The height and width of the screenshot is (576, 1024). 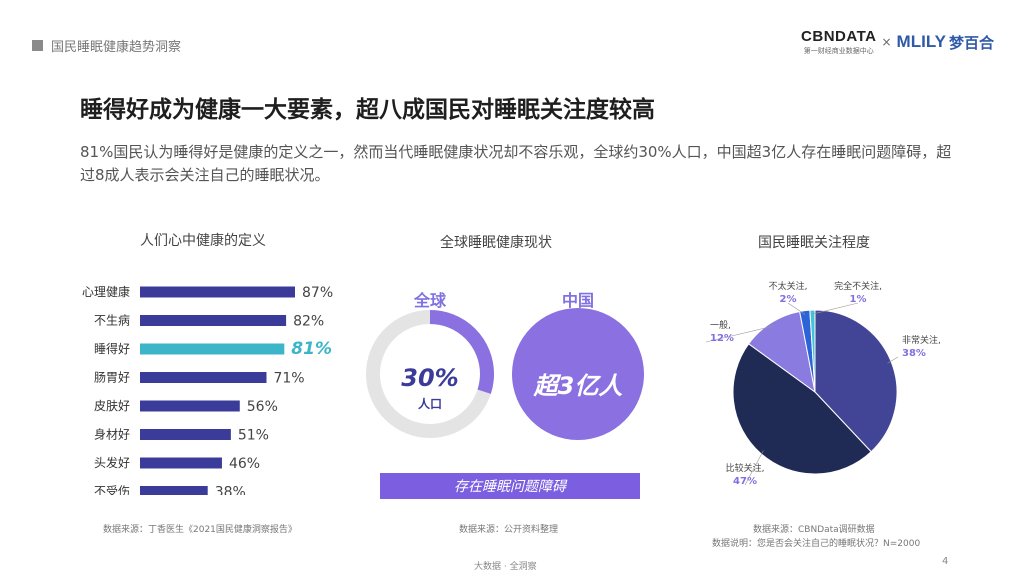 I want to click on bar-value-label: 38%, so click(x=230, y=490).